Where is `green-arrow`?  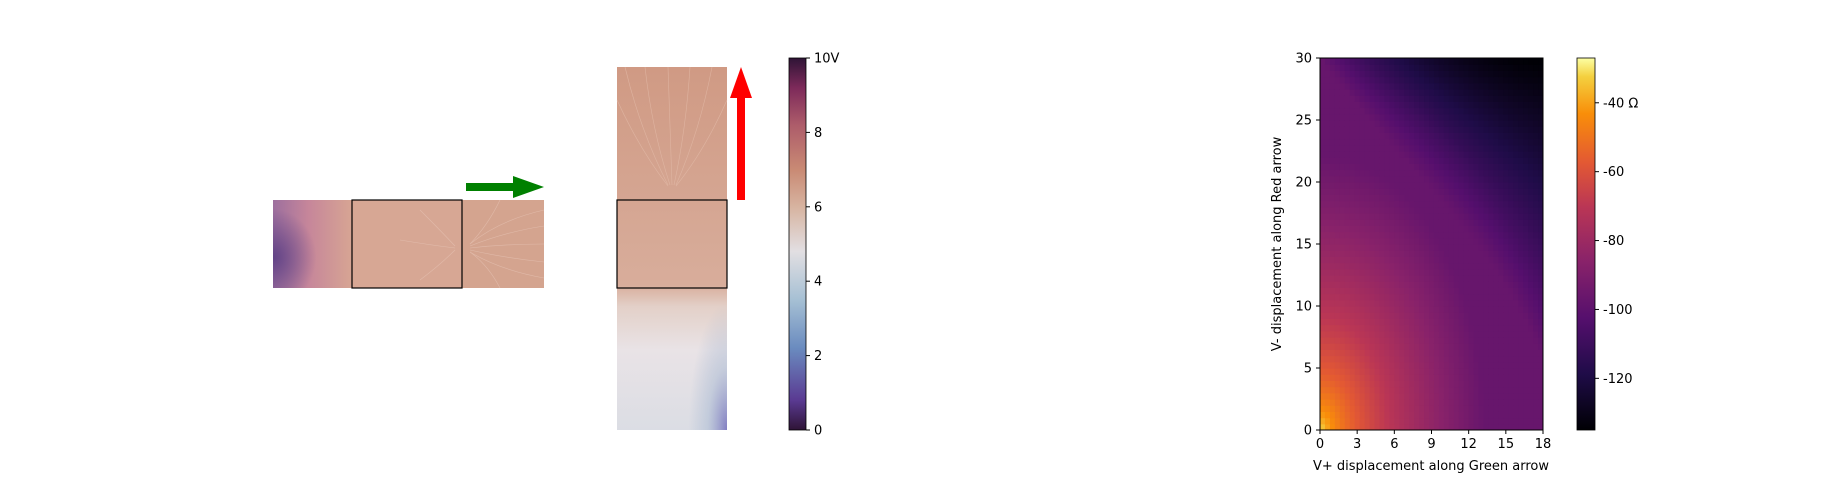 green-arrow is located at coordinates (505, 187).